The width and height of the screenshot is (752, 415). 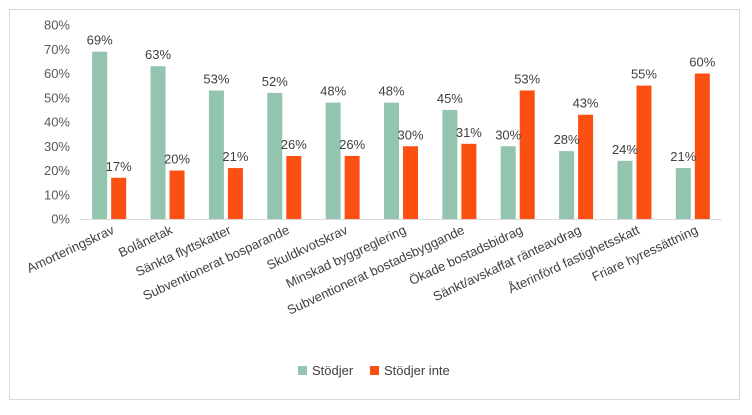 What do you see at coordinates (567, 139) in the screenshot?
I see `data-label: 28%` at bounding box center [567, 139].